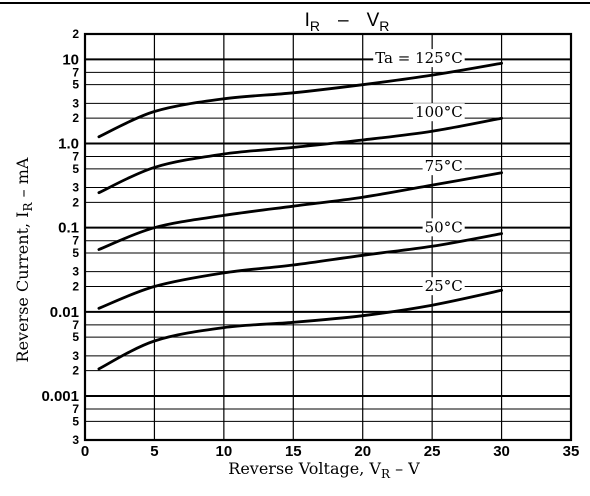 Image resolution: width=590 pixels, height=496 pixels. I want to click on y-tick-label-major: 10, so click(70, 59).